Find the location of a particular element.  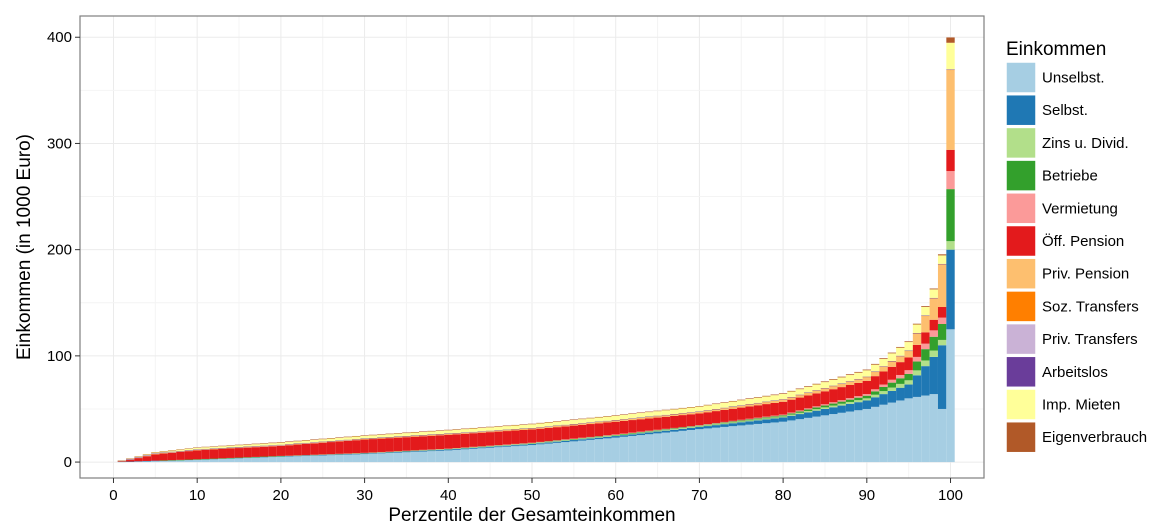

y-tick-label: 0 is located at coordinates (68, 462).